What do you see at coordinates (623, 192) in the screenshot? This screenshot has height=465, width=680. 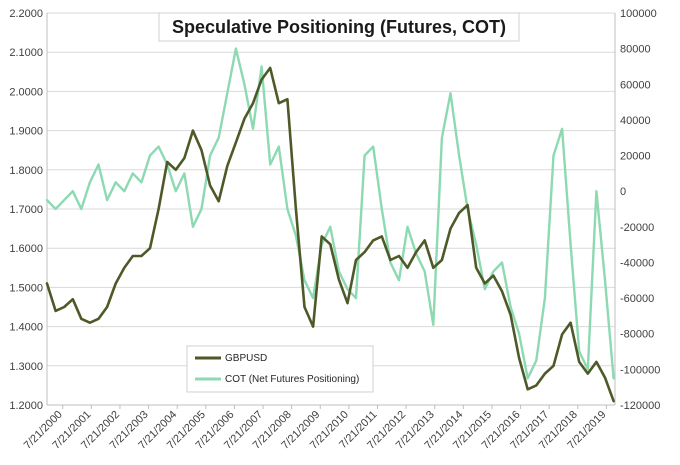 I see `y-right-tick-label: 0` at bounding box center [623, 192].